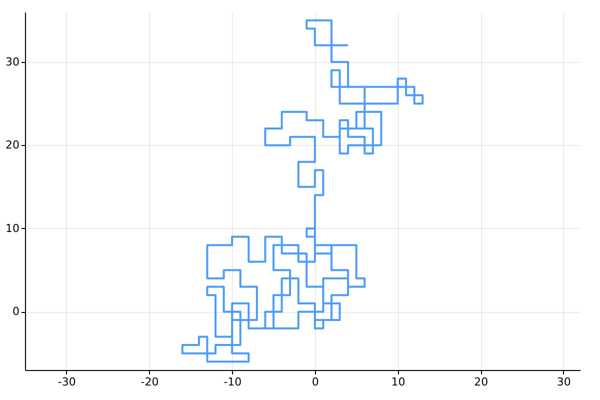 The height and width of the screenshot is (400, 600). I want to click on x-tick-label: 10, so click(398, 382).